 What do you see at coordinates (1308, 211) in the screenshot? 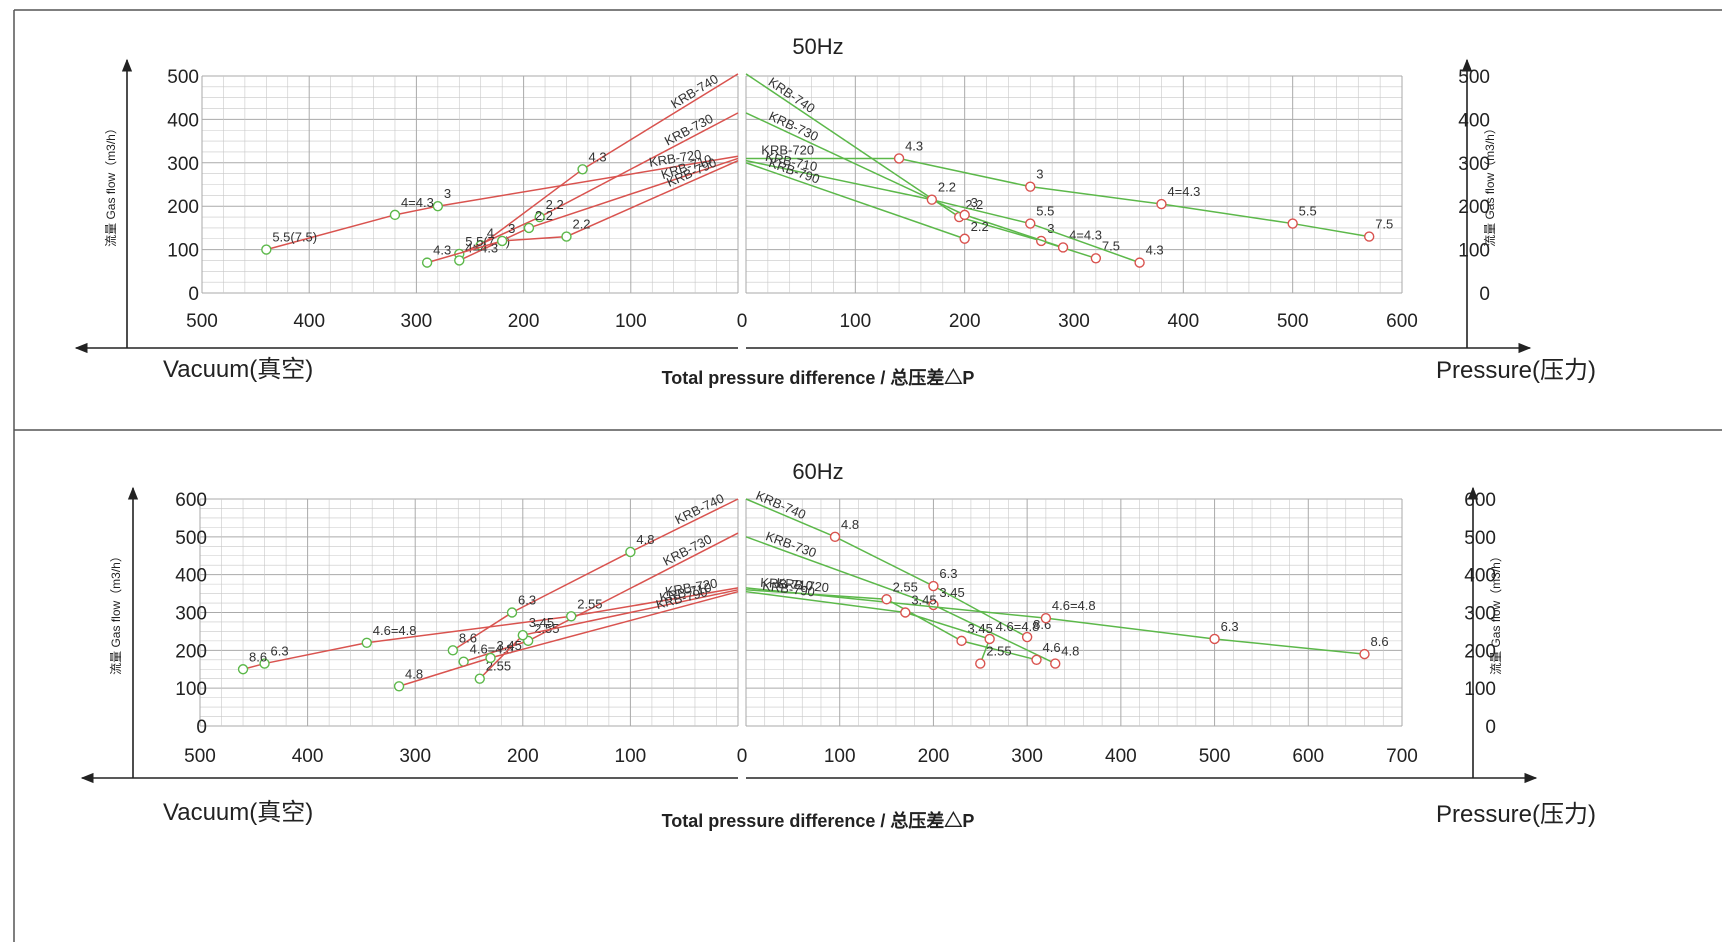
I see `data-point-label: 5.5` at bounding box center [1308, 211].